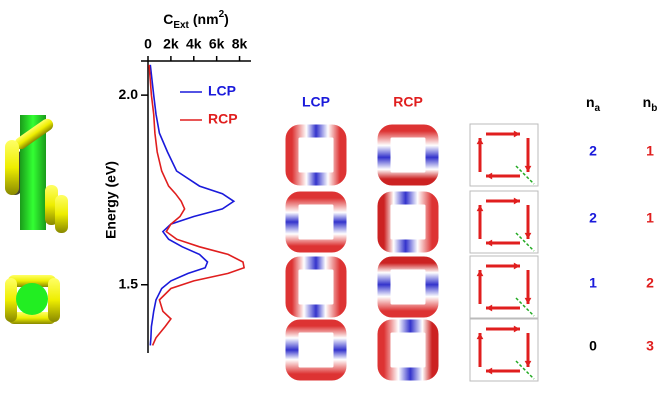  I want to click on table-header: na, so click(593, 104).